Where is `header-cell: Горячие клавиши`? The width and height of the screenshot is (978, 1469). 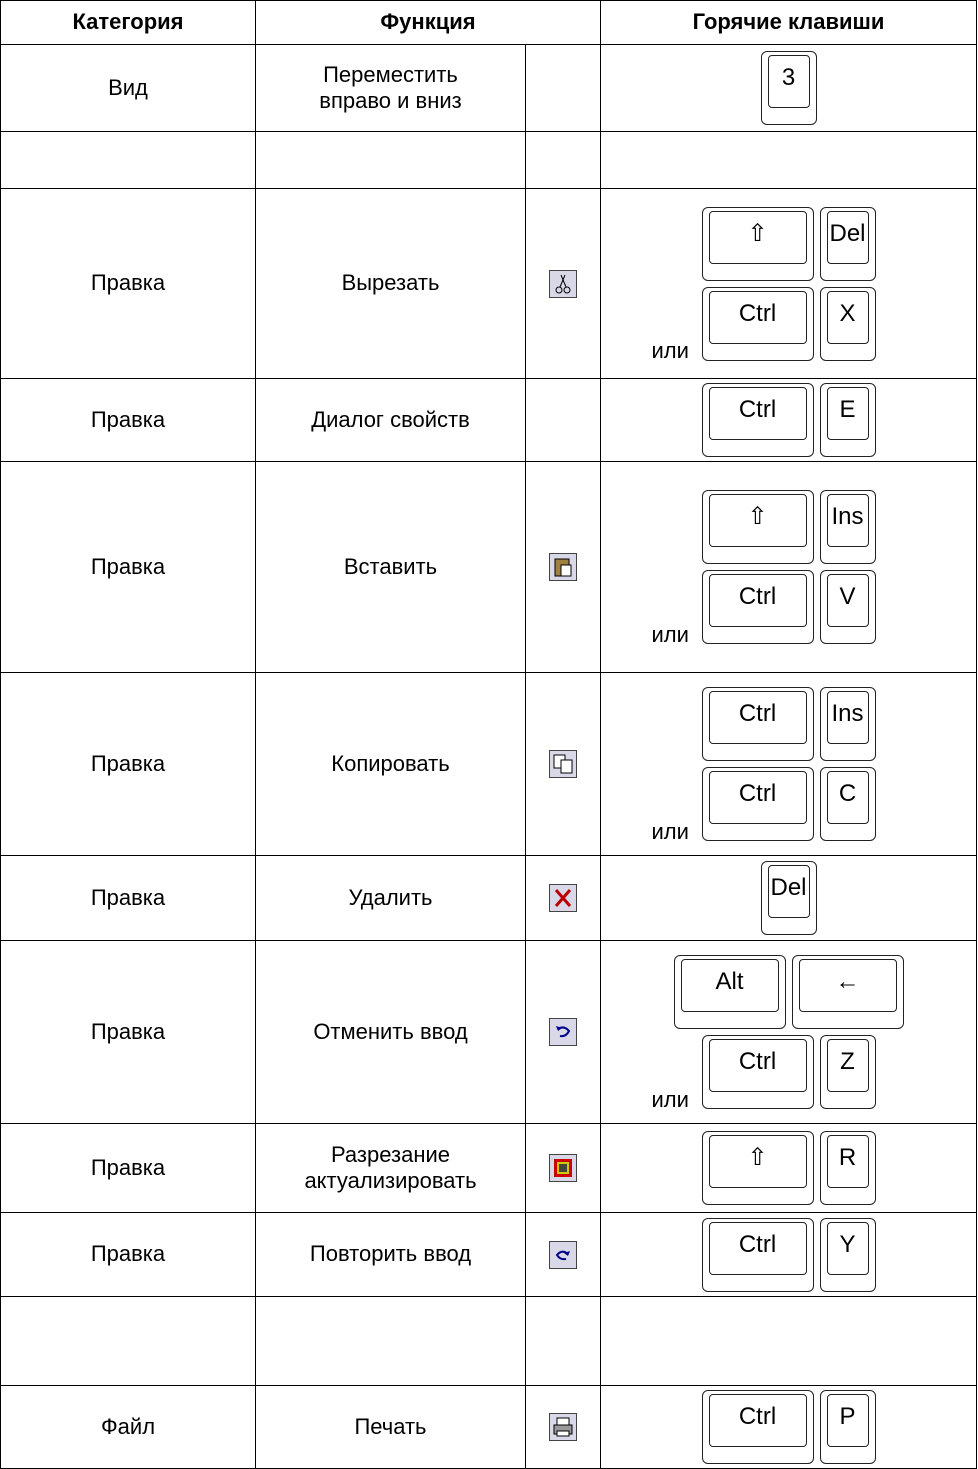 header-cell: Горячие клавиши is located at coordinates (788, 22).